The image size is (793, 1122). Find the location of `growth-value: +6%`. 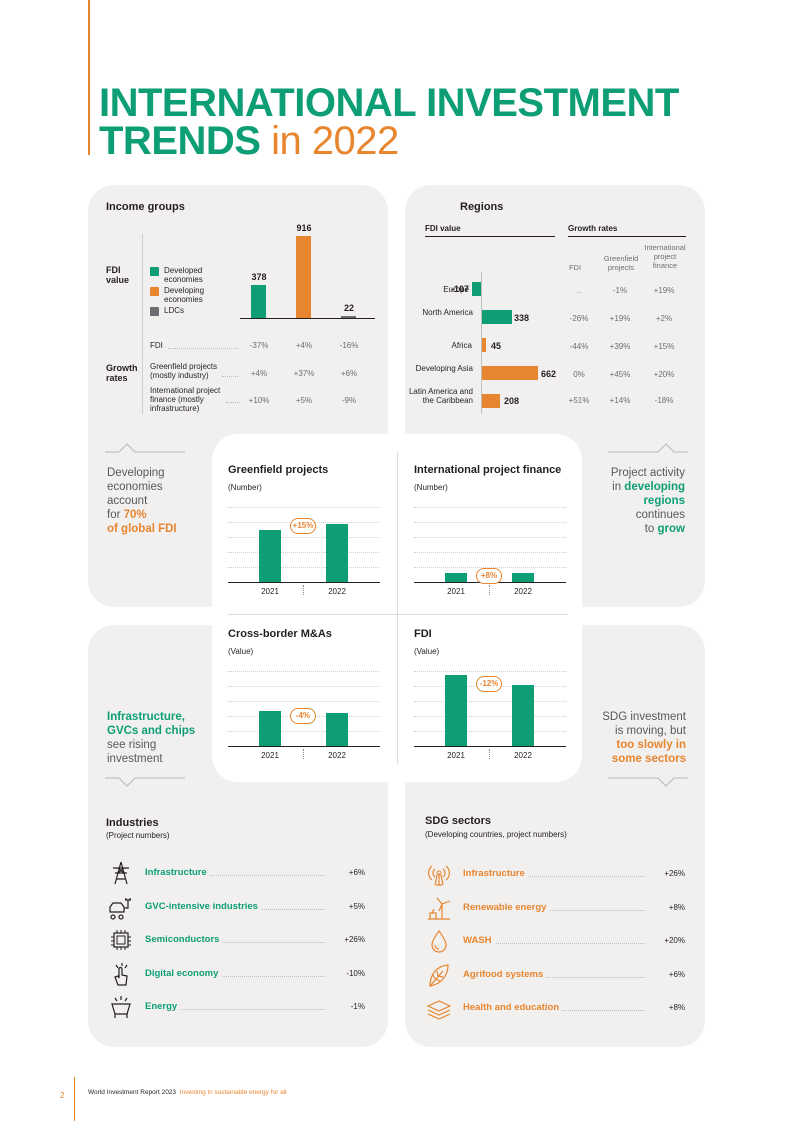

growth-value: +6% is located at coordinates (349, 373).